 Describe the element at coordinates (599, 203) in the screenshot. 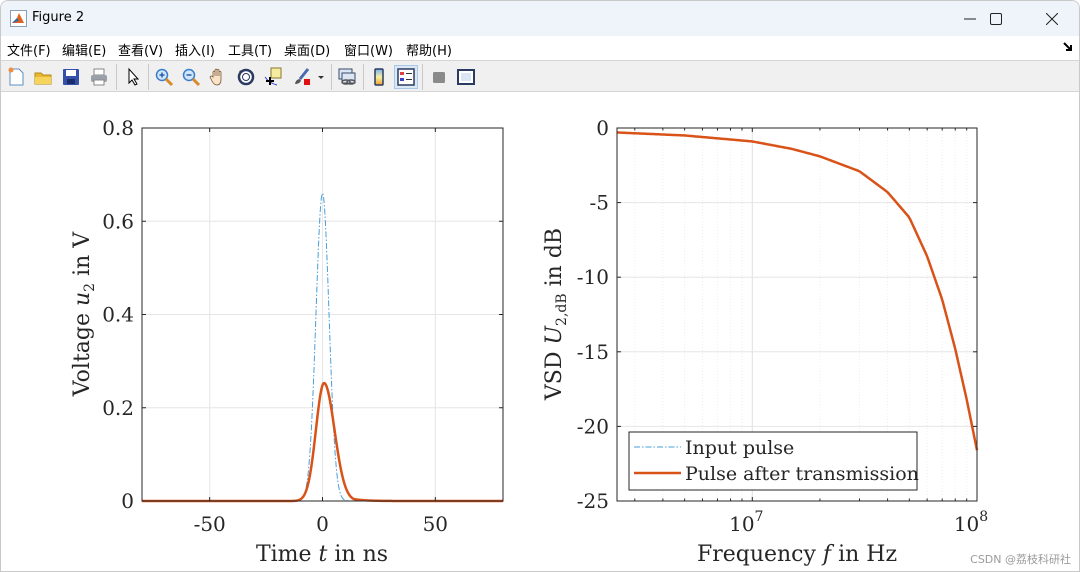

I see `y-tick-label: -5` at that location.